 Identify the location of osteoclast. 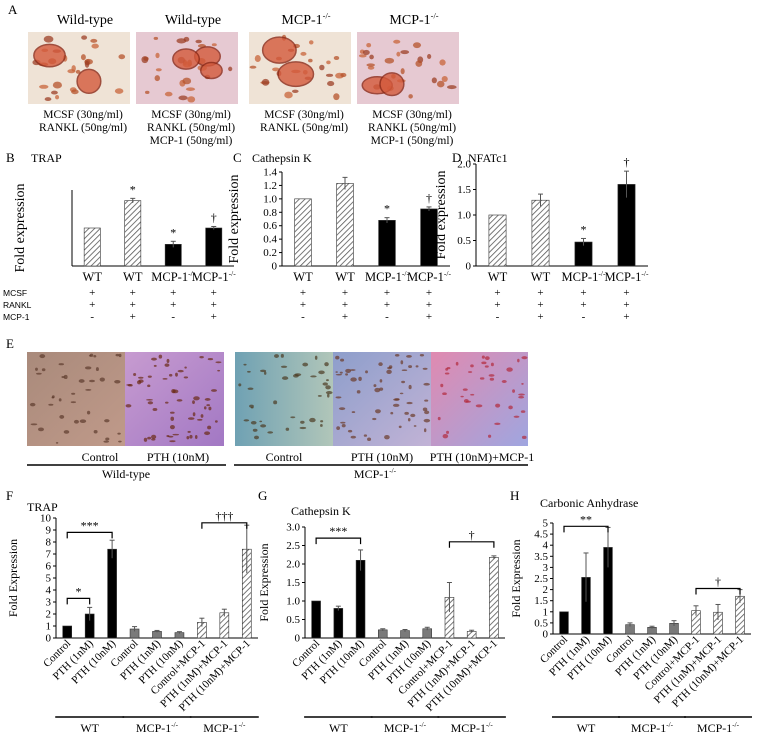
(89, 81).